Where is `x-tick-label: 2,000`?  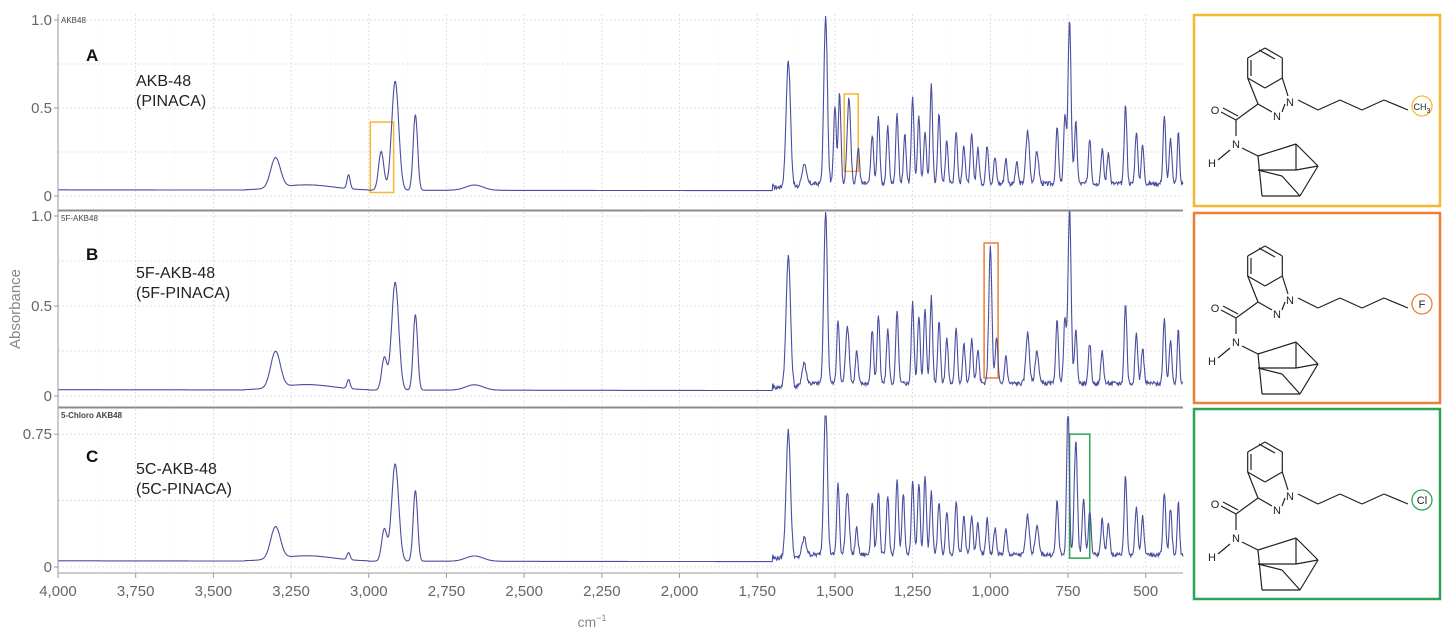
x-tick-label: 2,000 is located at coordinates (680, 591).